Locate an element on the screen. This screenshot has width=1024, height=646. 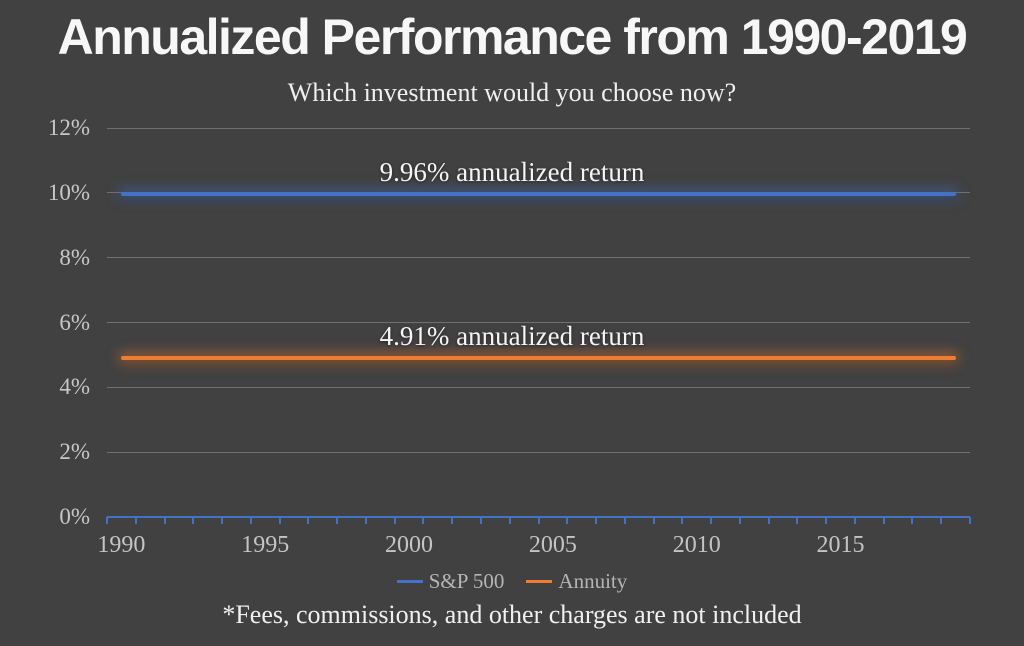
legend-item: S&P 500 is located at coordinates (450, 581).